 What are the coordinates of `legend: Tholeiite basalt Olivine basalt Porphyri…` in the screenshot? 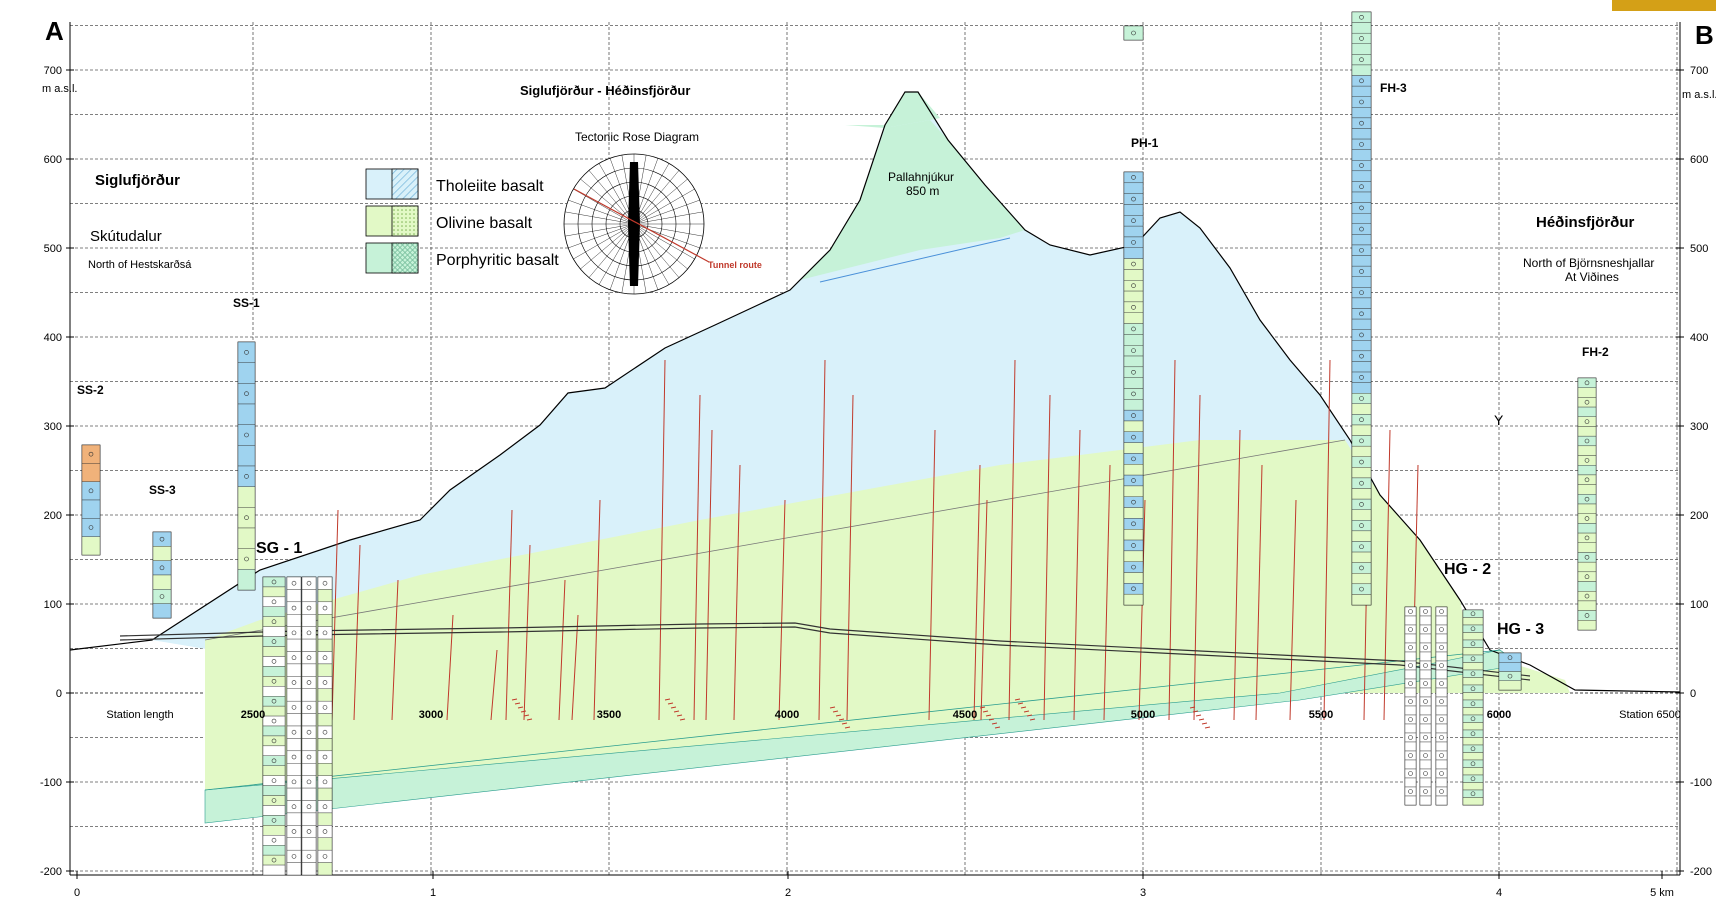 It's located at (462, 221).